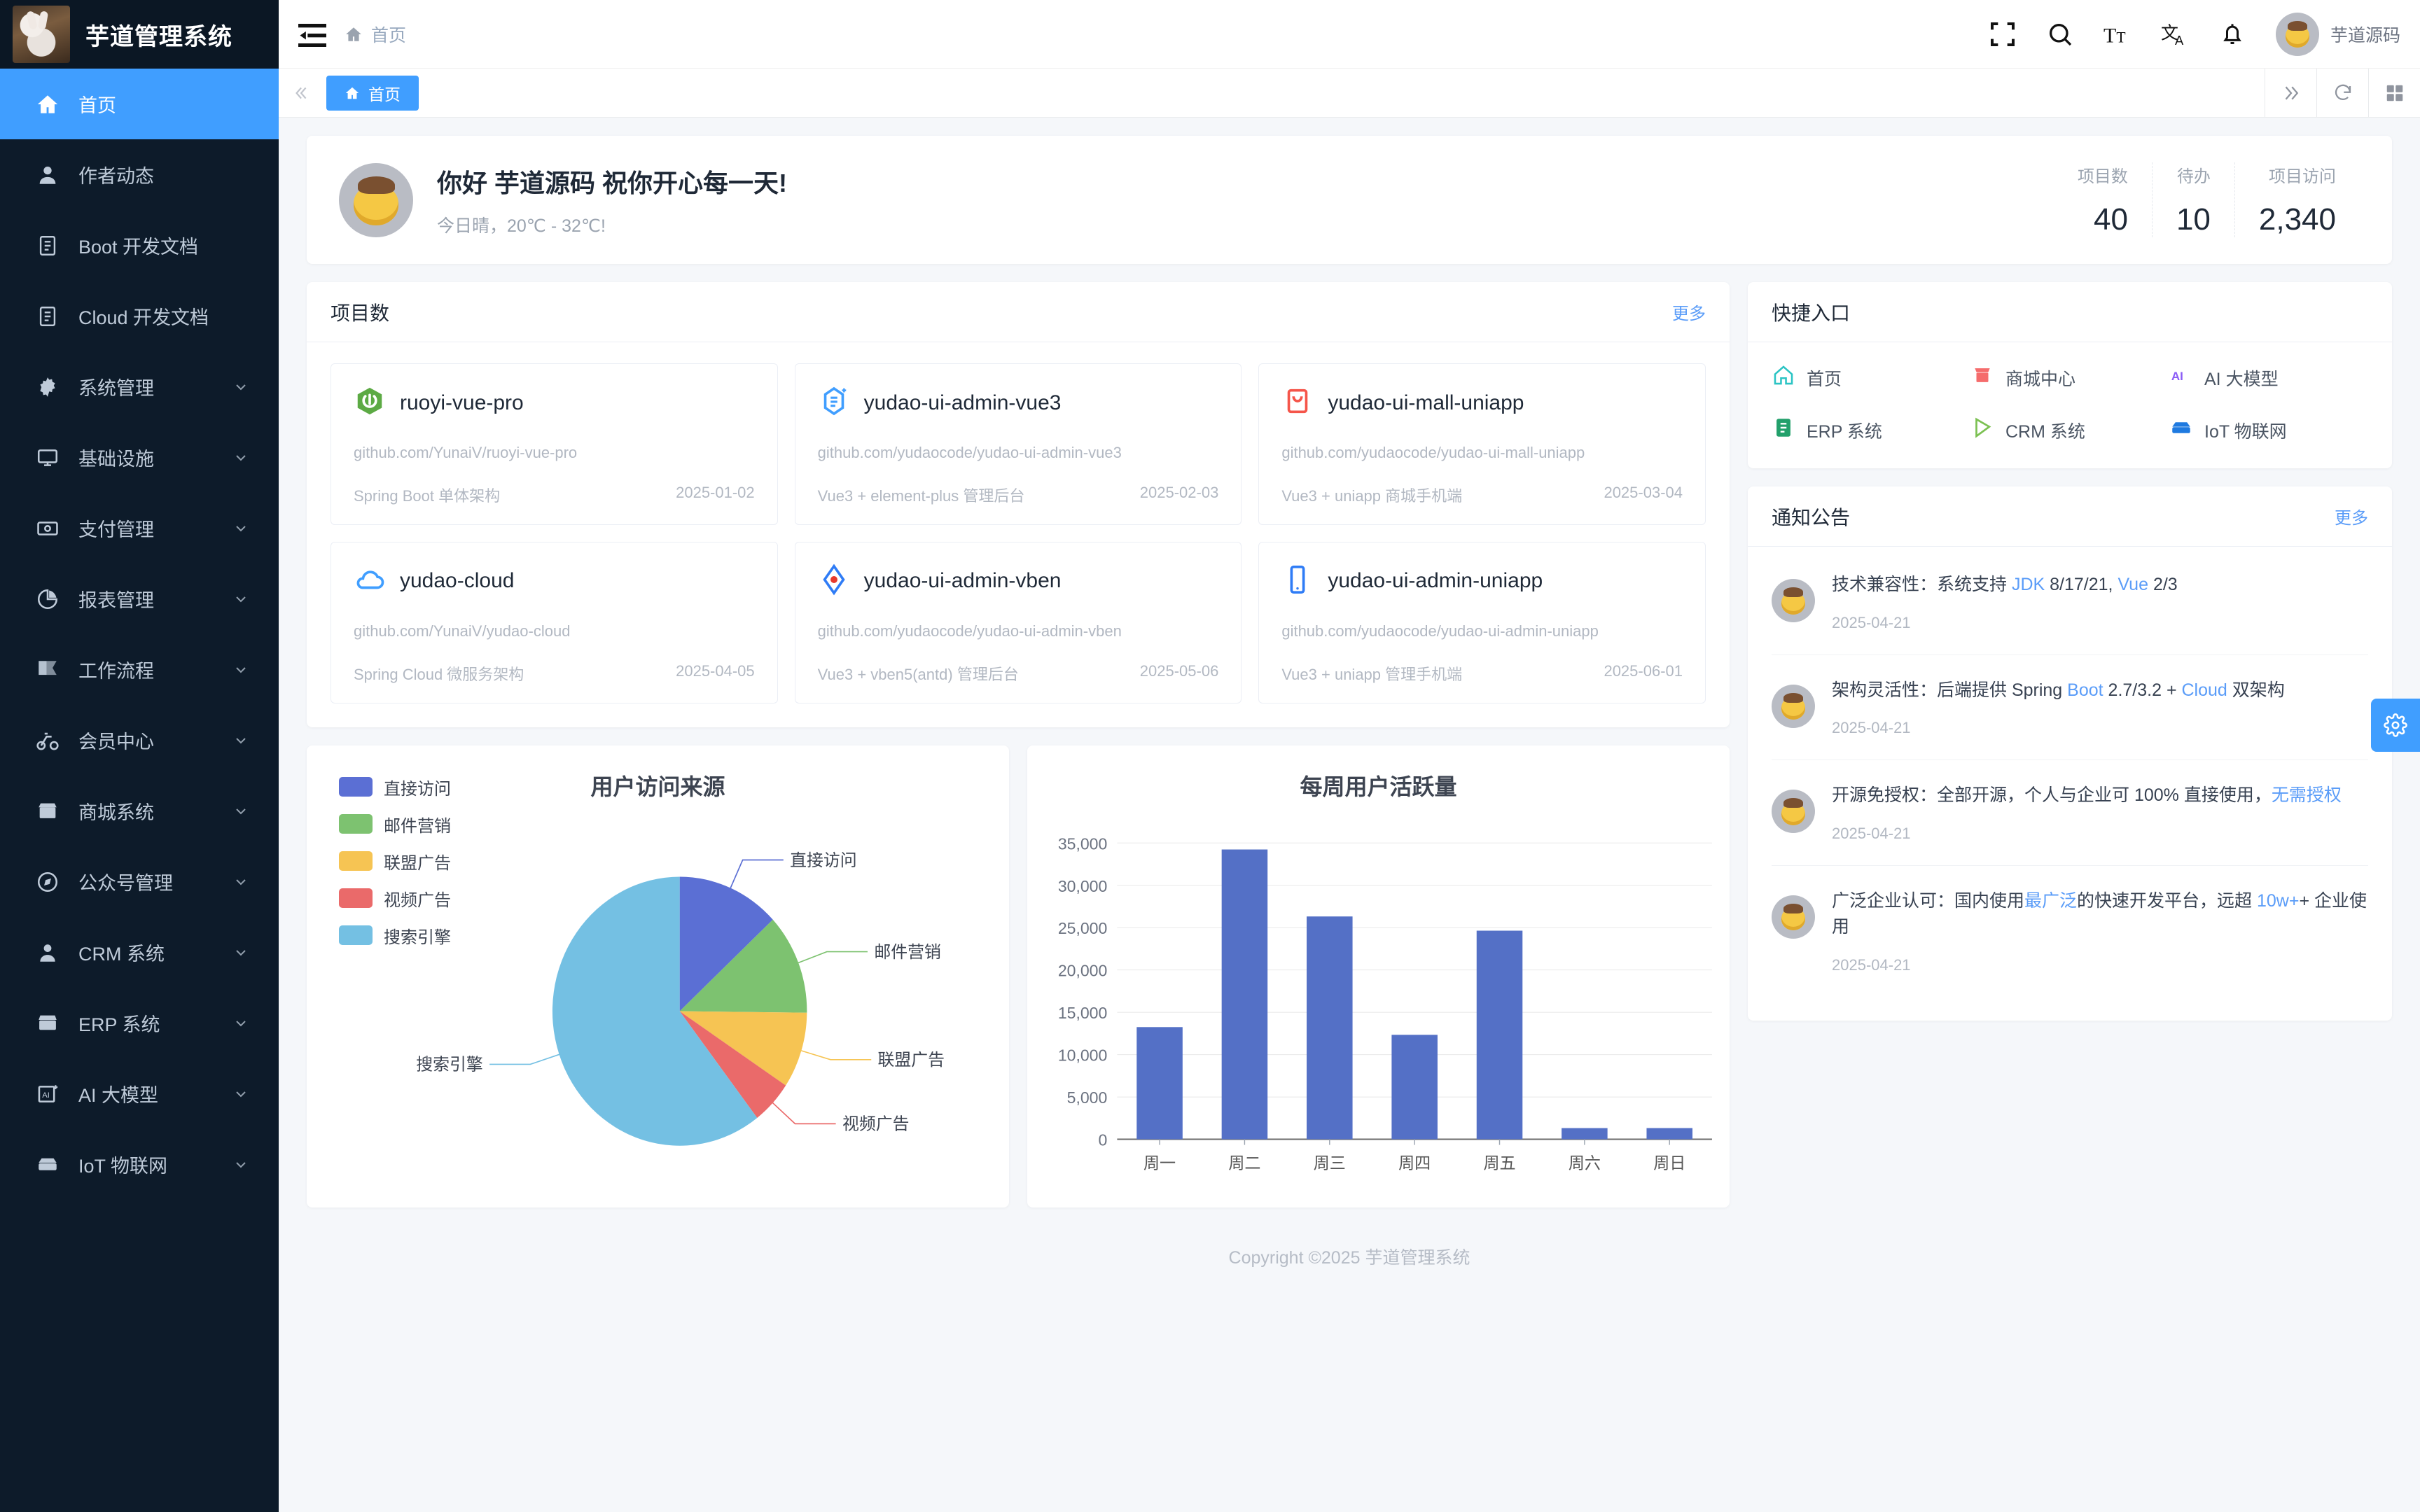  I want to click on banner-stats: 项目数 40 待办 10 项目访问 2,340, so click(2207, 199).